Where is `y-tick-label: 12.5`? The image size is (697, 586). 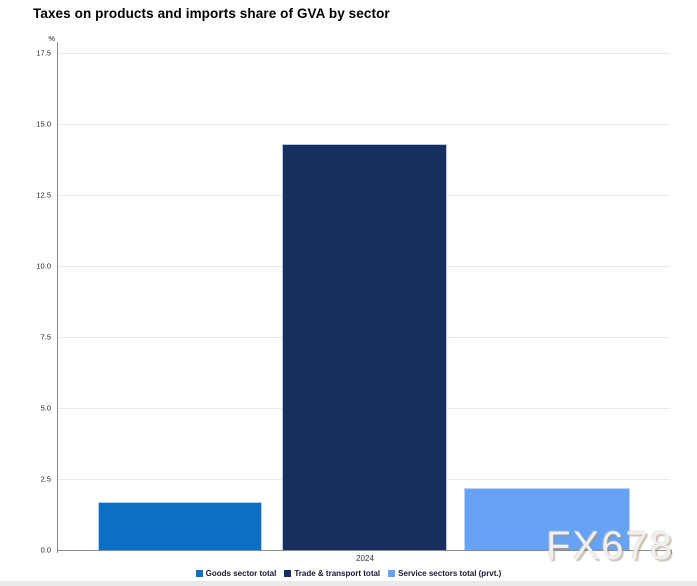 y-tick-label: 12.5 is located at coordinates (43, 195).